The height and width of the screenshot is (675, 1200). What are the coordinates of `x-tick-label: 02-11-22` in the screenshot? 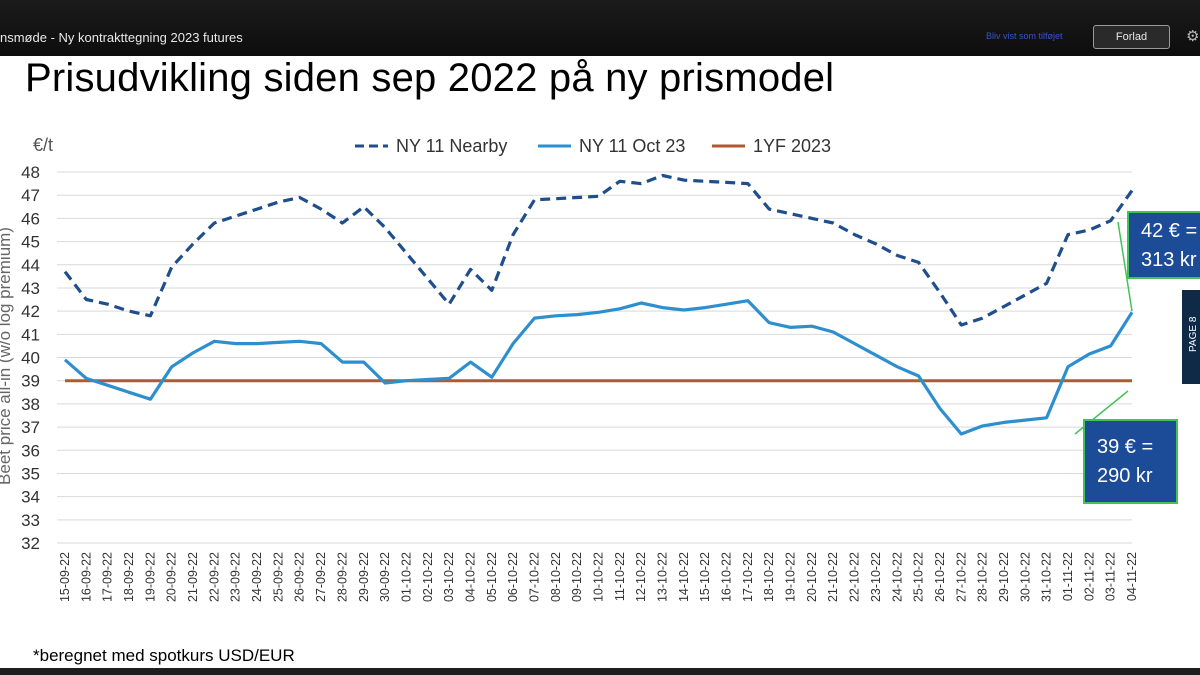 It's located at (1089, 576).